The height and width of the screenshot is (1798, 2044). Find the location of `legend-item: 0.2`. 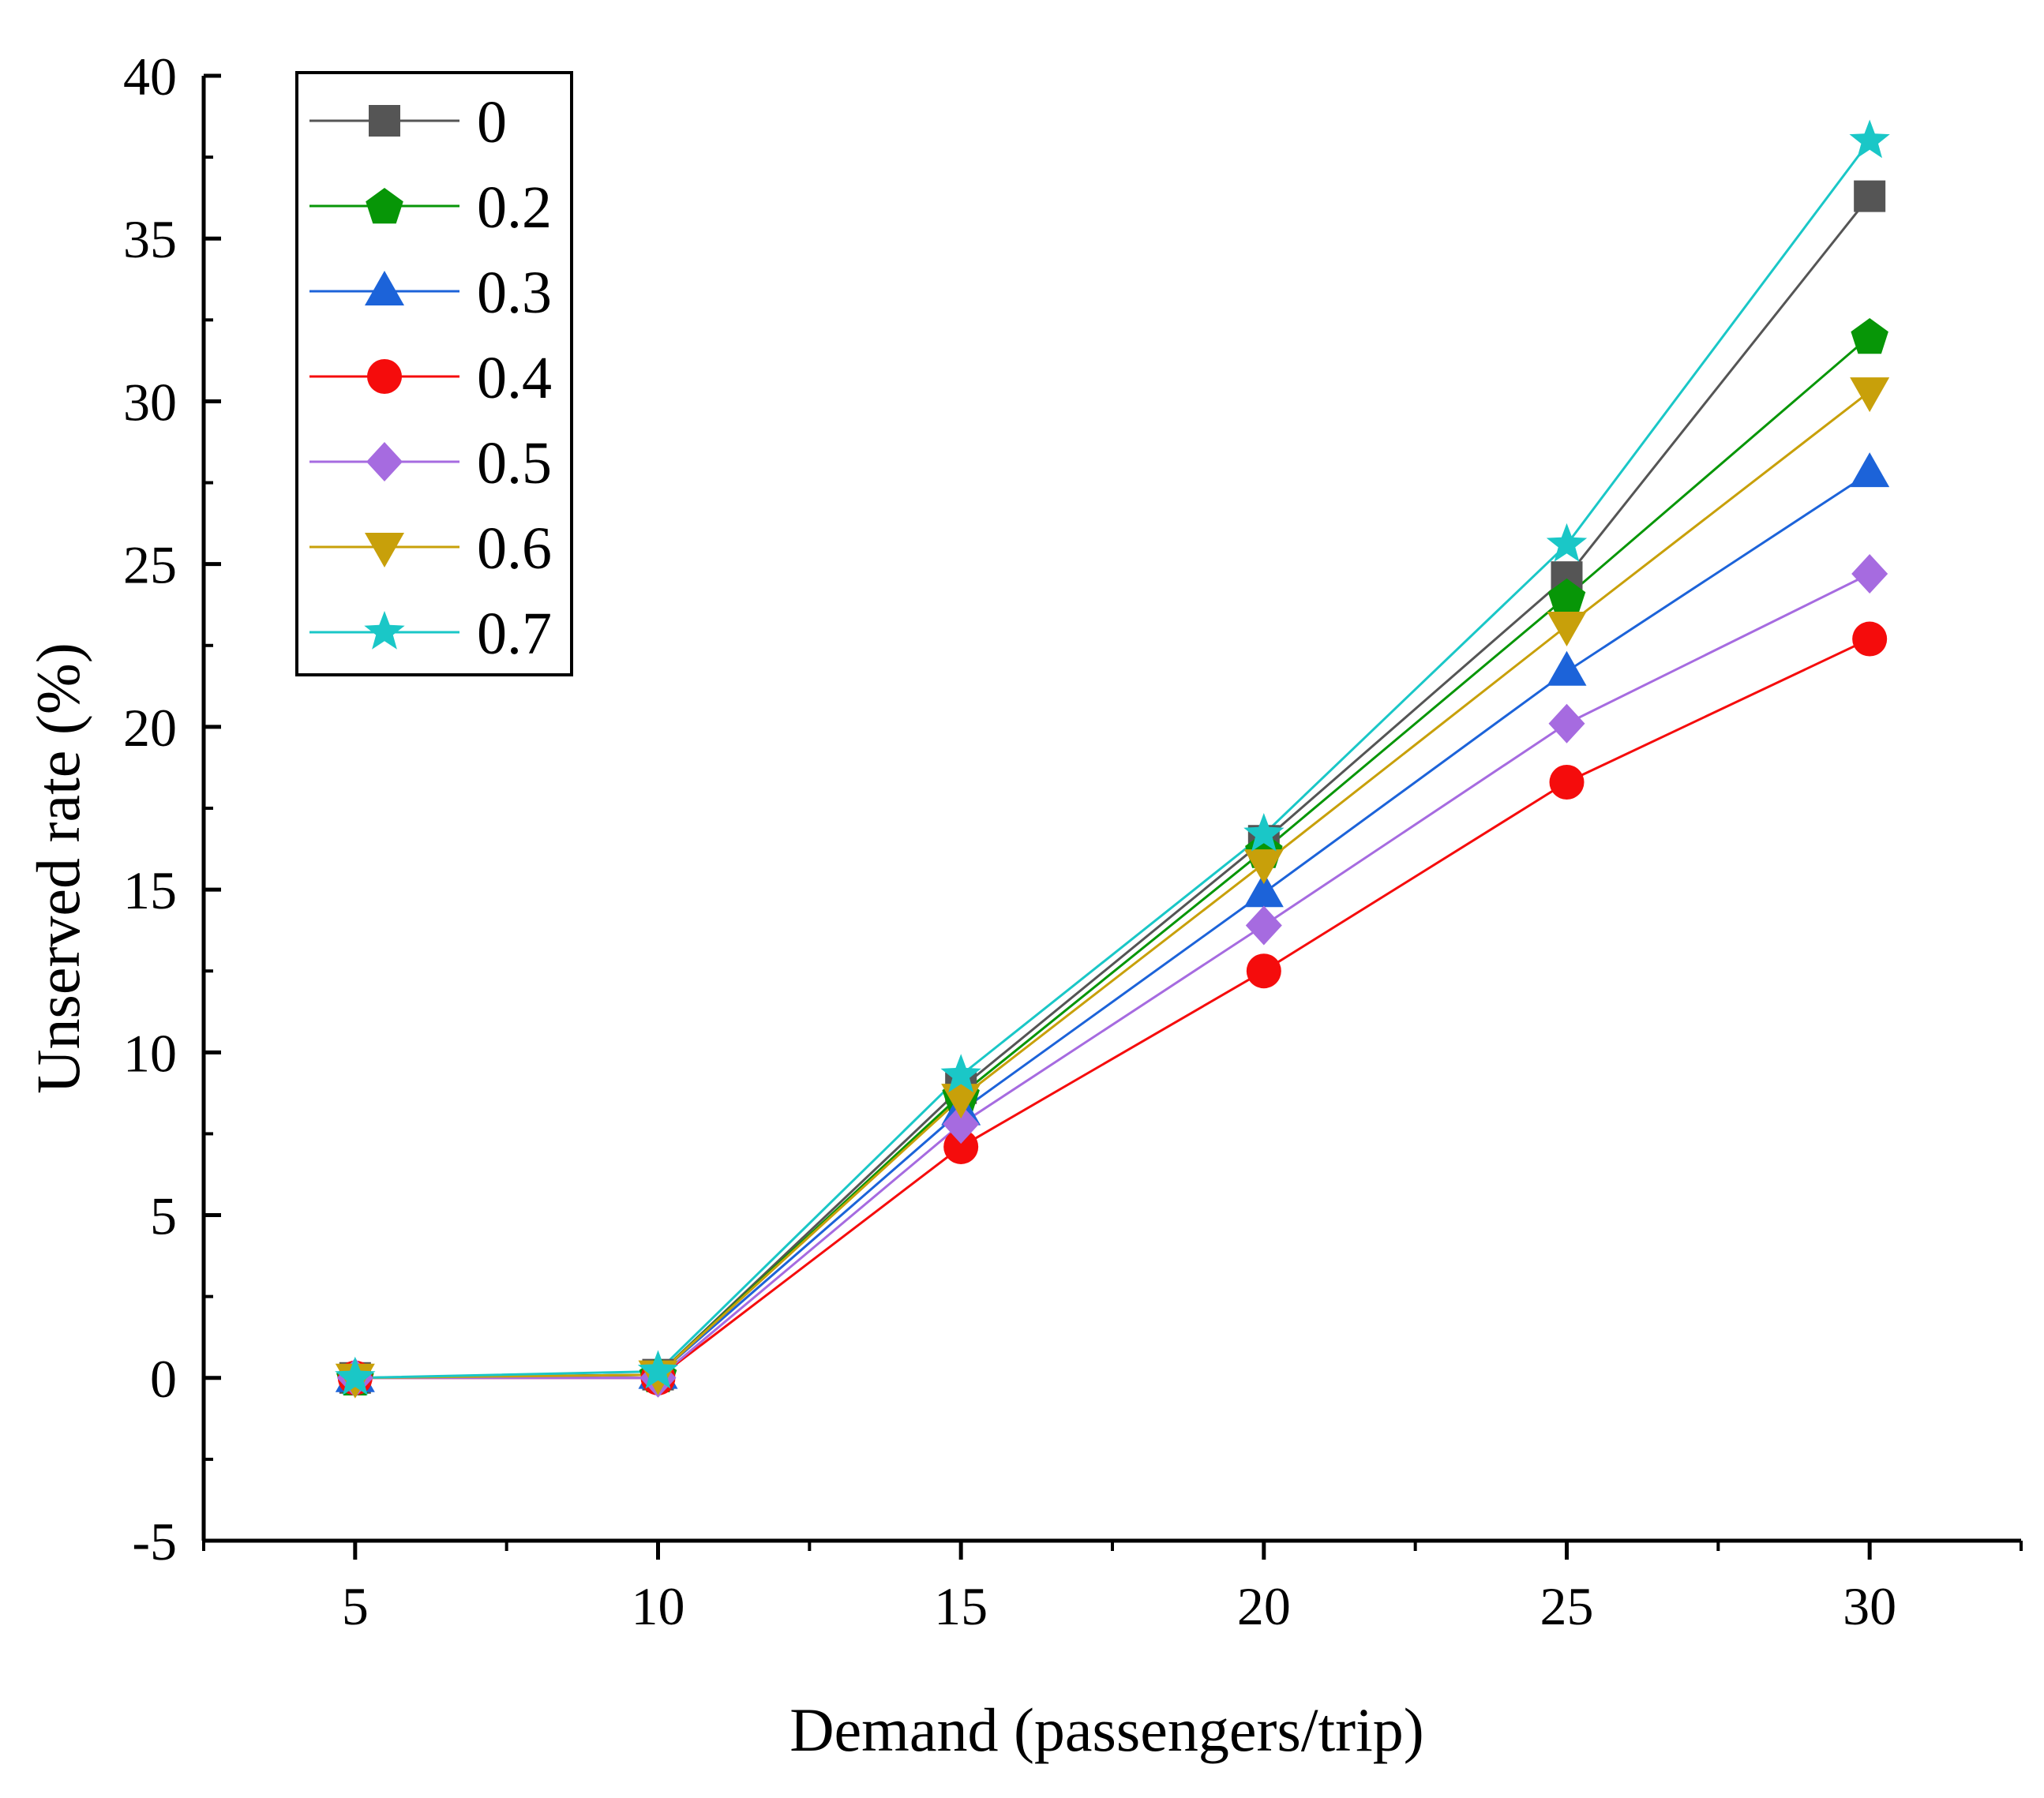

legend-item: 0.2 is located at coordinates (430, 207).